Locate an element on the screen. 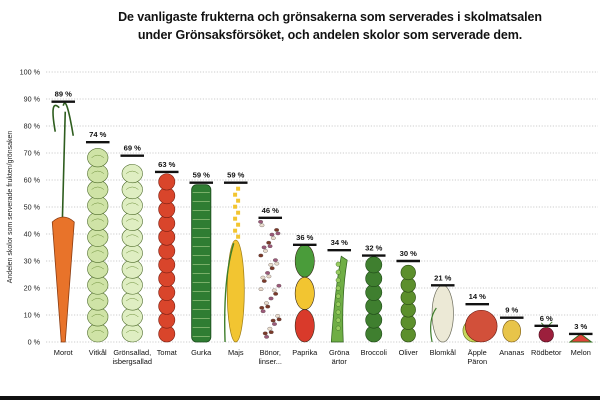  cucumber-body is located at coordinates (201, 263).